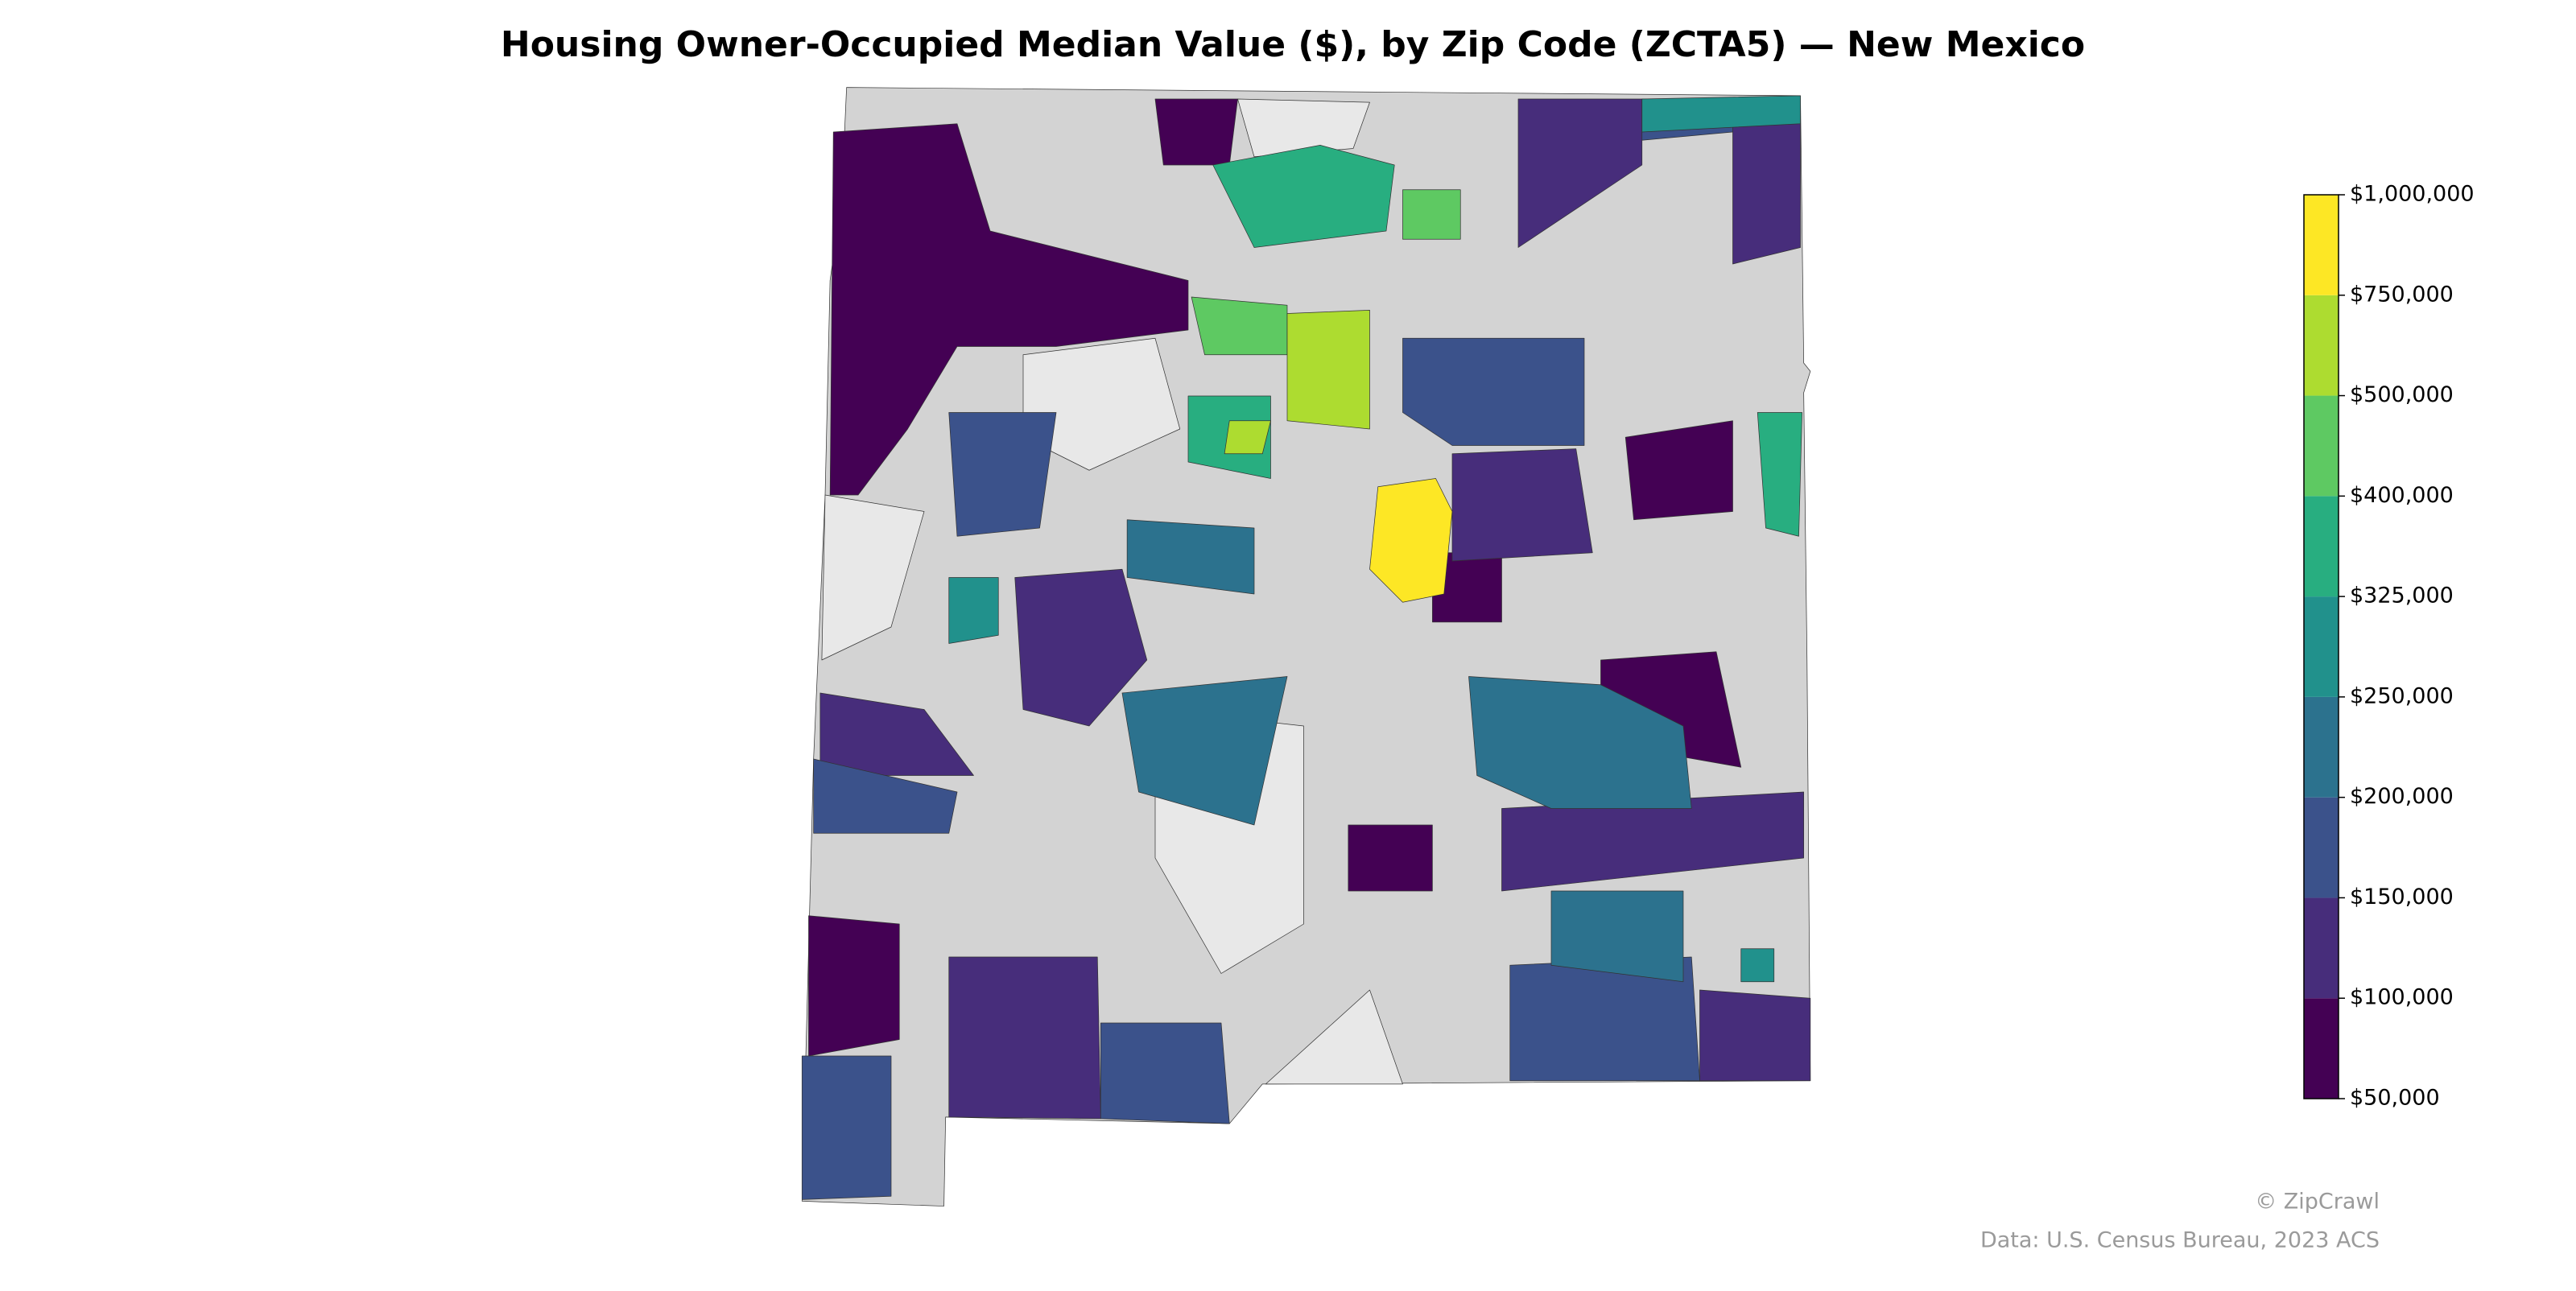 The height and width of the screenshot is (1291, 2576). I want to click on colorbar-tick-label: $250,000, so click(2402, 695).